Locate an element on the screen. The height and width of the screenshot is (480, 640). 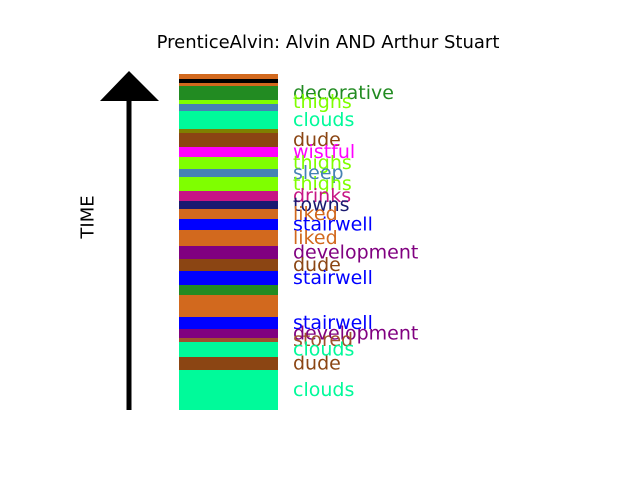
segment-label: drinks is located at coordinates (322, 196).